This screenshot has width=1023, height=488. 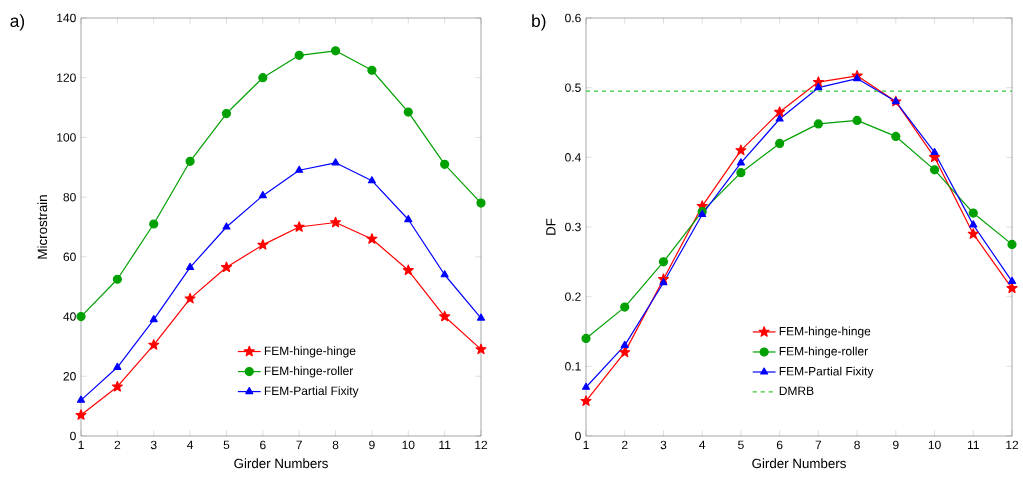 What do you see at coordinates (573, 227) in the screenshot?
I see `y-tick-label: 0.3` at bounding box center [573, 227].